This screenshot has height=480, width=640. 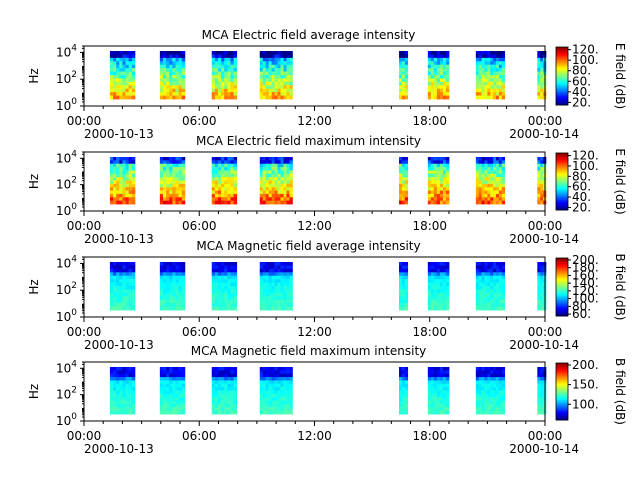 What do you see at coordinates (581, 207) in the screenshot?
I see `colorbar-tick-label: 20.` at bounding box center [581, 207].